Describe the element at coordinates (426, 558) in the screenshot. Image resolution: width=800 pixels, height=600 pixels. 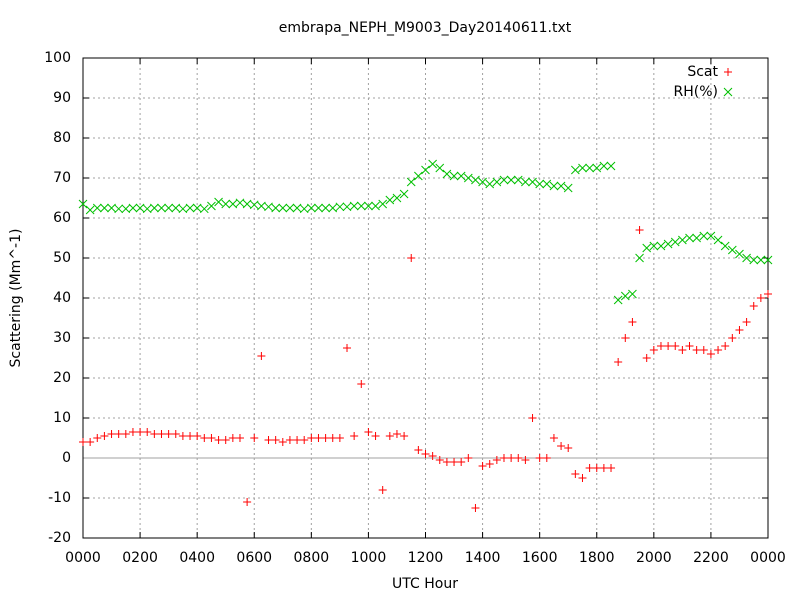
I see `x-tick-label: 1200` at that location.